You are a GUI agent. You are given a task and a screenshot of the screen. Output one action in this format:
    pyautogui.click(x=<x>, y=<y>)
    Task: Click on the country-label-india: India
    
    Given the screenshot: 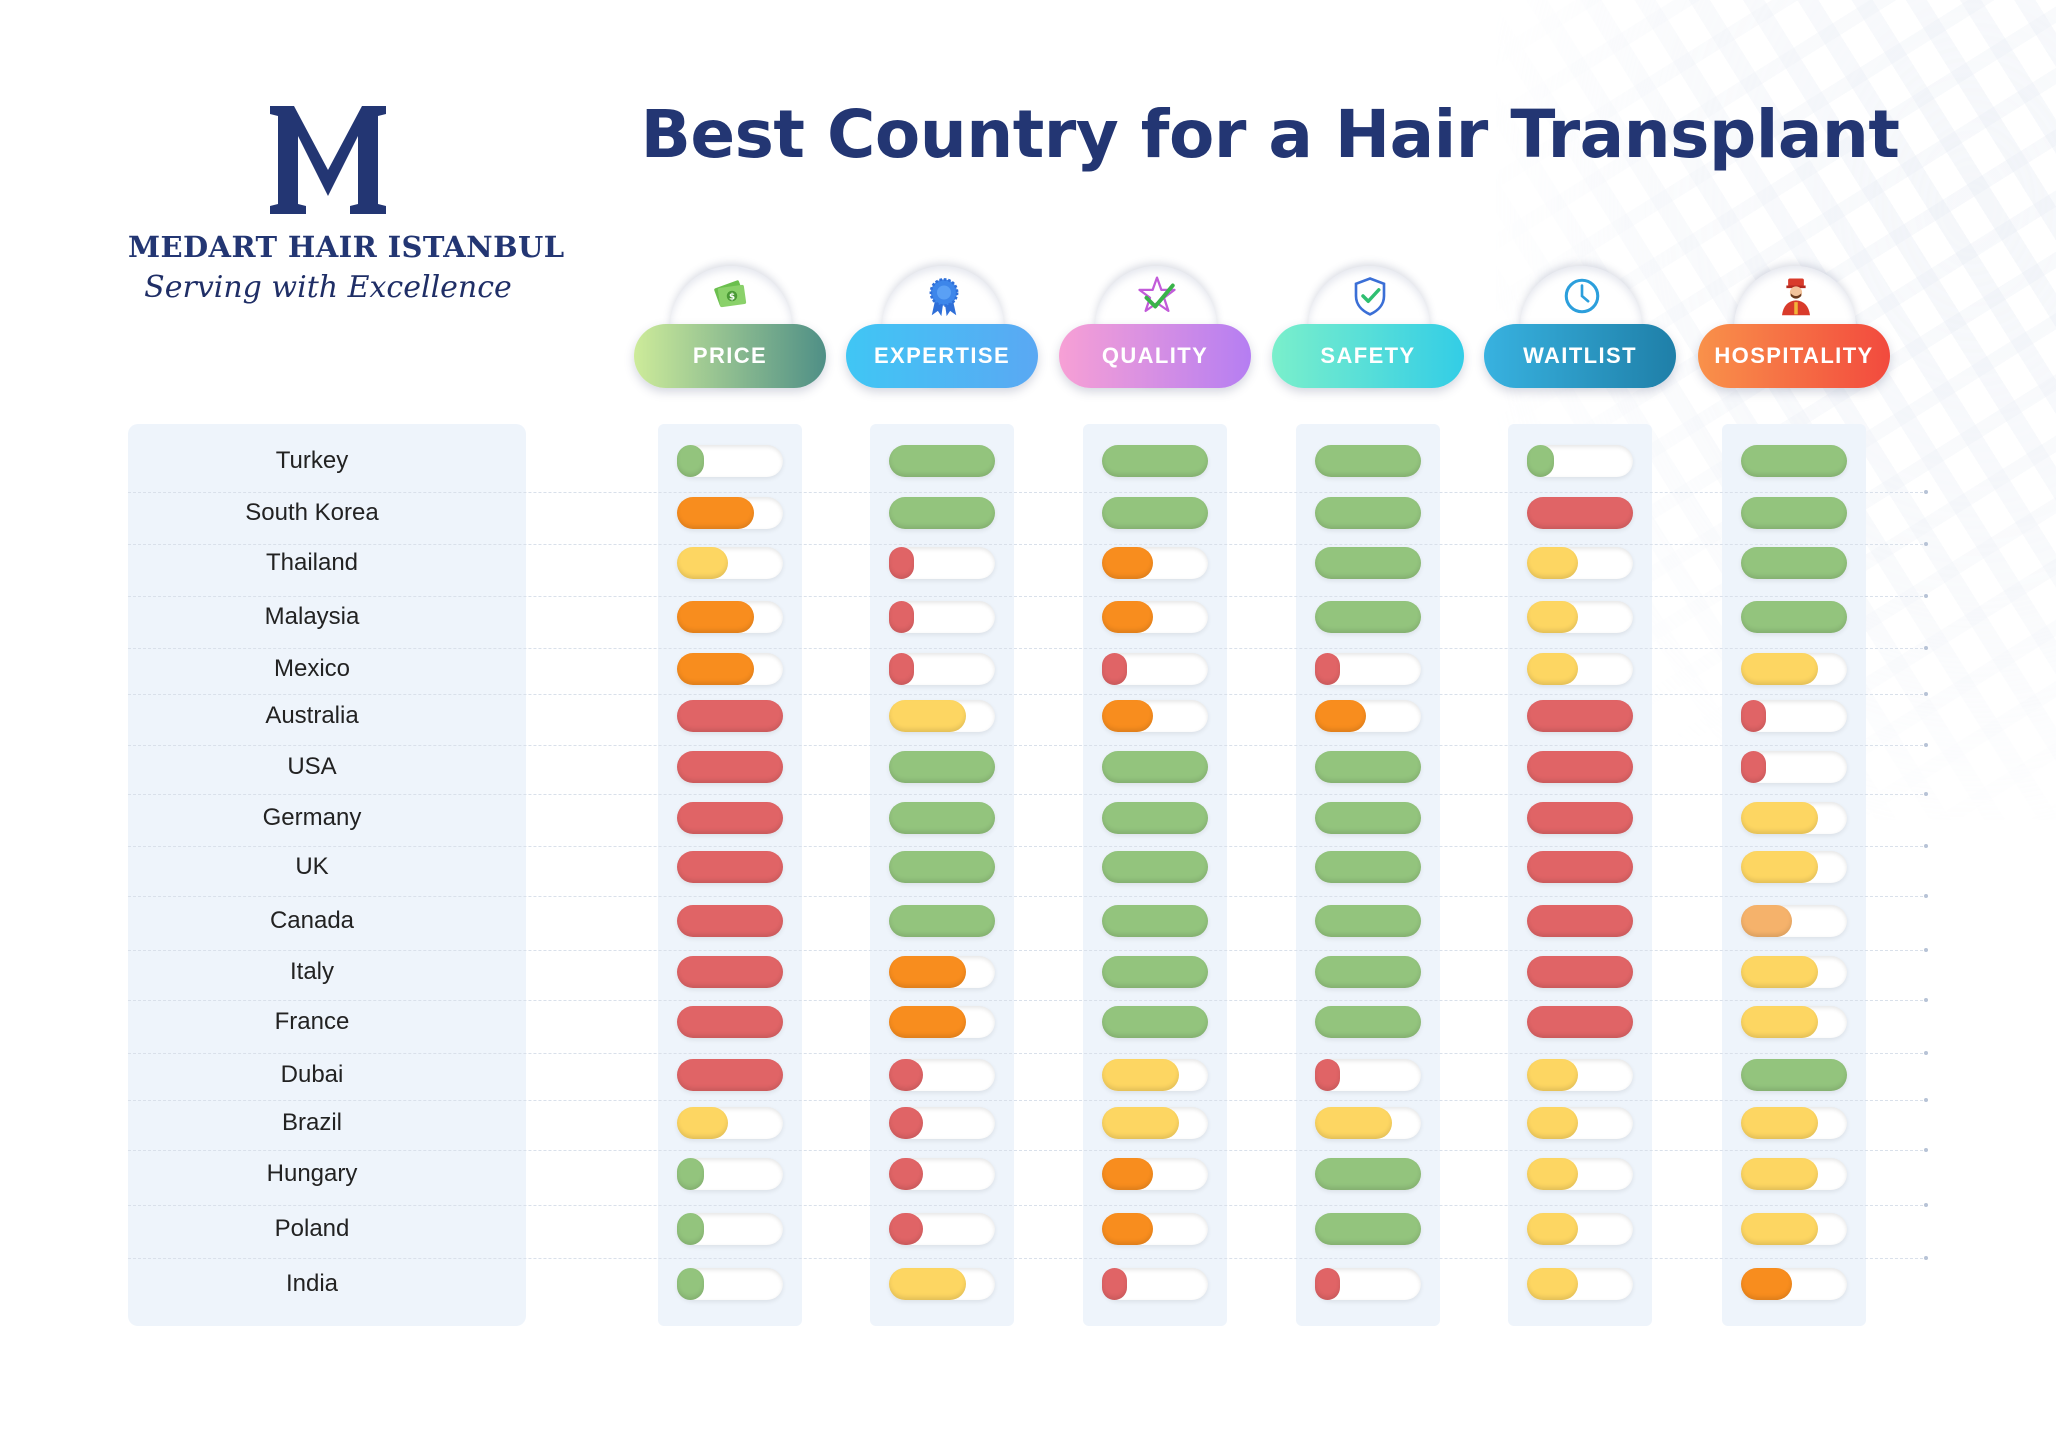 What is the action you would take?
    pyautogui.click(x=312, y=1283)
    